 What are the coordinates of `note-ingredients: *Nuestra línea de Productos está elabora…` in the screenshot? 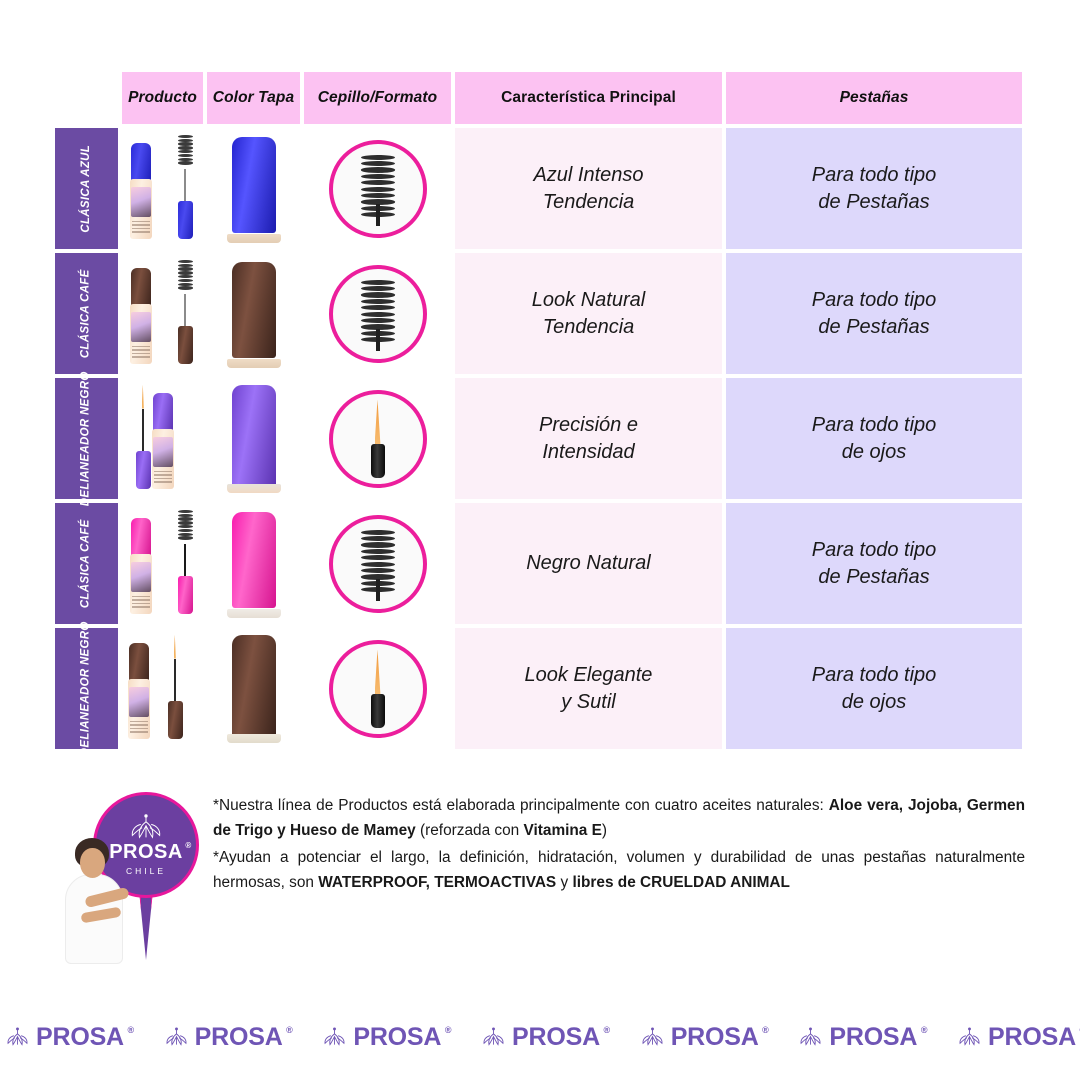 It's located at (619, 818).